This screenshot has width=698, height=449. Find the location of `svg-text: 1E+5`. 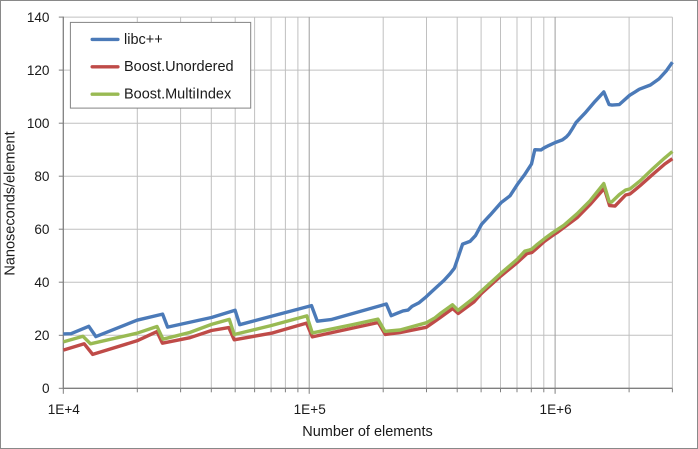

svg-text: 1E+5 is located at coordinates (310, 409).